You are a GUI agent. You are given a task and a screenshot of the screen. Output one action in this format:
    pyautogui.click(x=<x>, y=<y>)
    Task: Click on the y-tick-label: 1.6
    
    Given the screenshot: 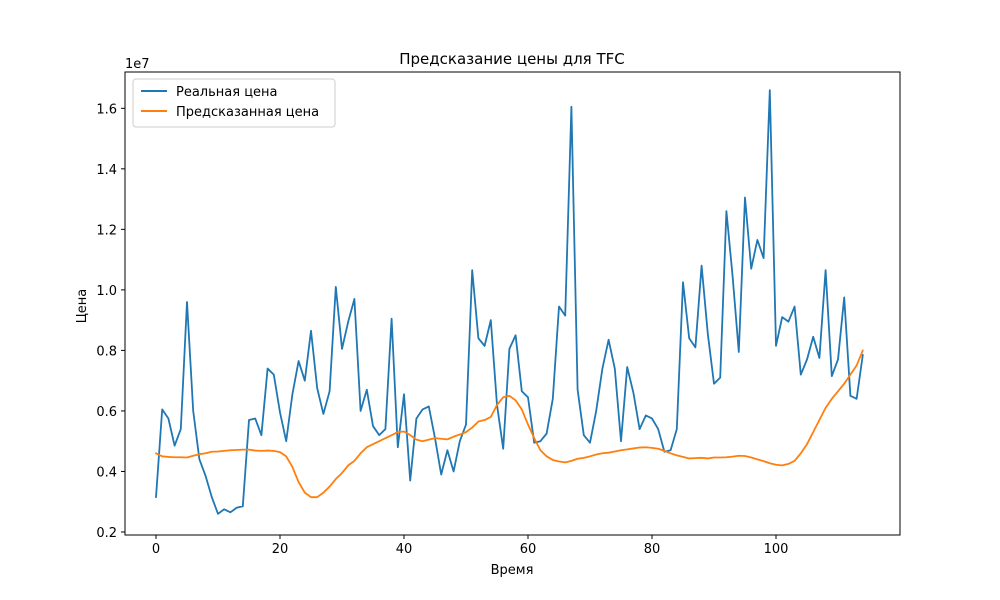 What is the action you would take?
    pyautogui.click(x=106, y=109)
    